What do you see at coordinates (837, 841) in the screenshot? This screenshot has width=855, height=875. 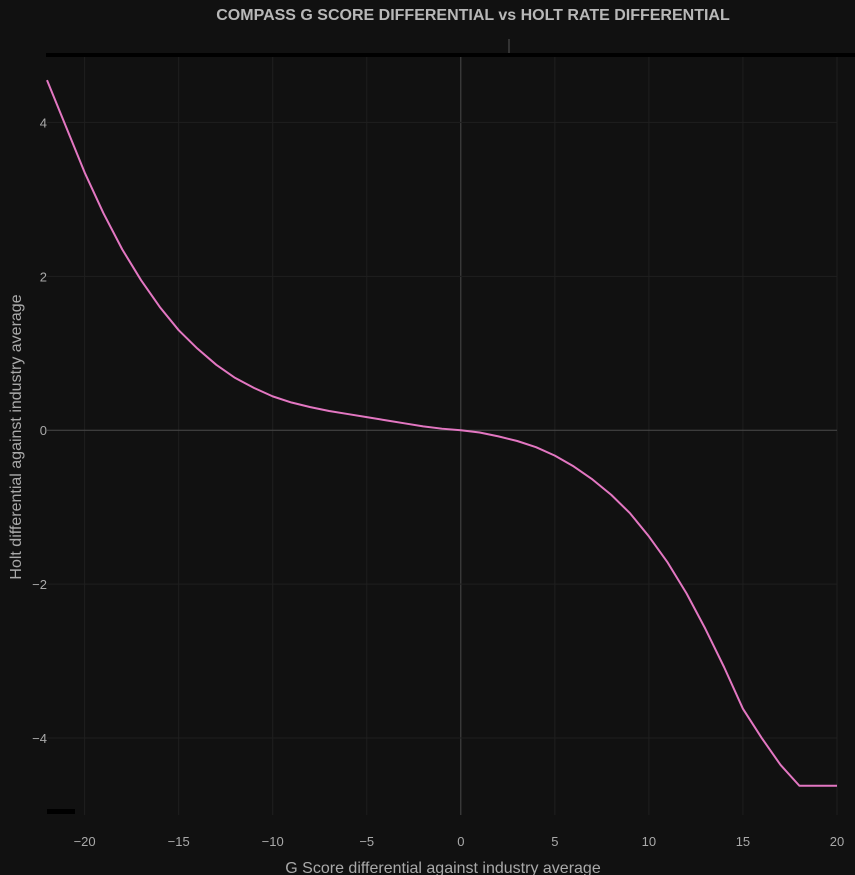 I see `x-tick-label: 20` at bounding box center [837, 841].